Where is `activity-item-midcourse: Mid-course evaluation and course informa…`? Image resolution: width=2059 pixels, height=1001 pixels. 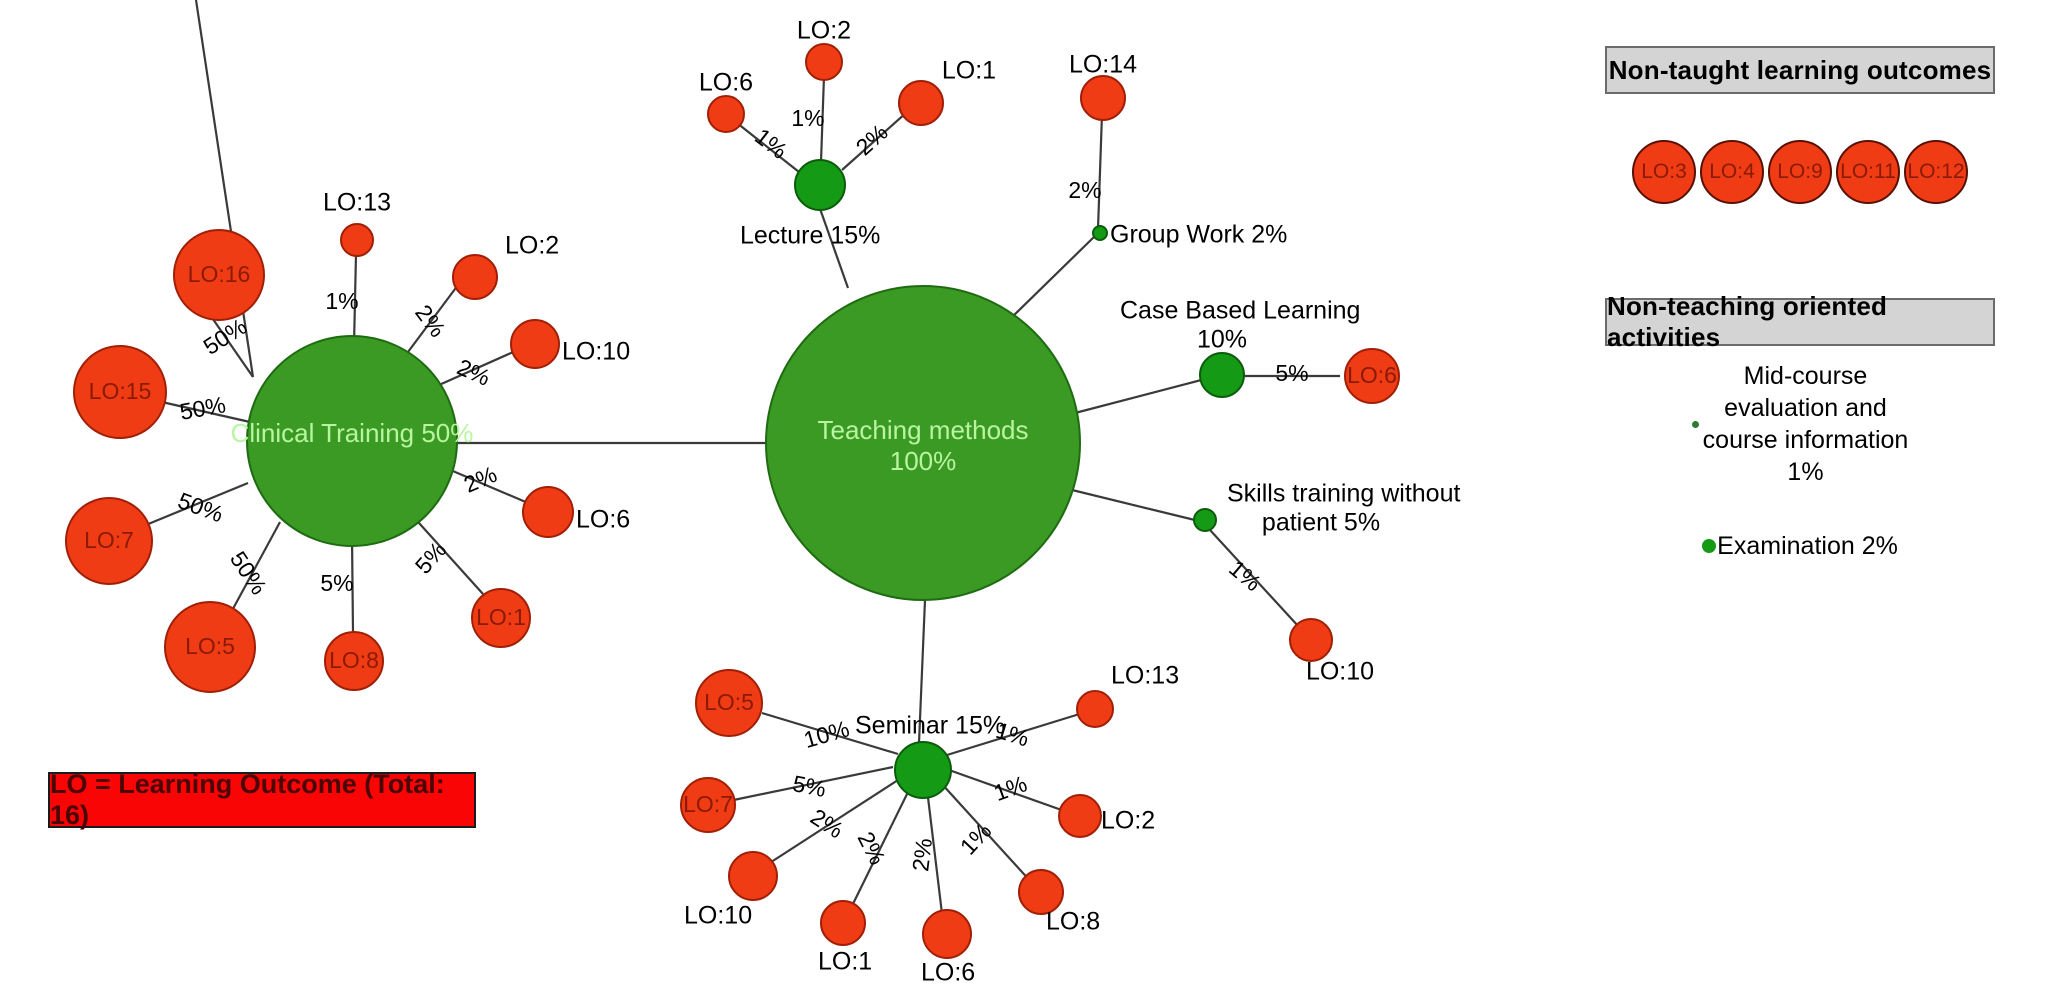 activity-item-midcourse: Mid-course evaluation and course informa… is located at coordinates (1800, 424).